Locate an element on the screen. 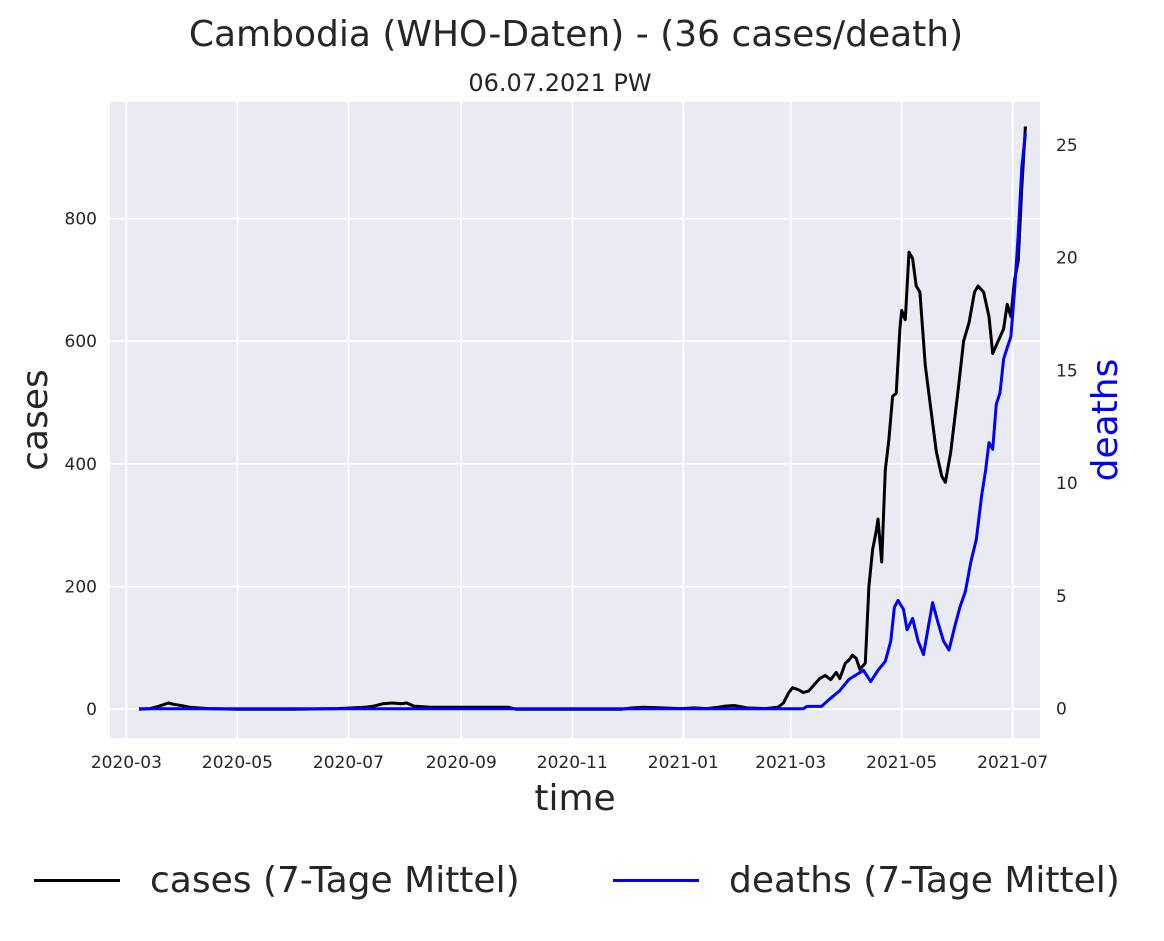 This screenshot has height=941, width=1164. y-left-axis-label: cases is located at coordinates (35, 420).